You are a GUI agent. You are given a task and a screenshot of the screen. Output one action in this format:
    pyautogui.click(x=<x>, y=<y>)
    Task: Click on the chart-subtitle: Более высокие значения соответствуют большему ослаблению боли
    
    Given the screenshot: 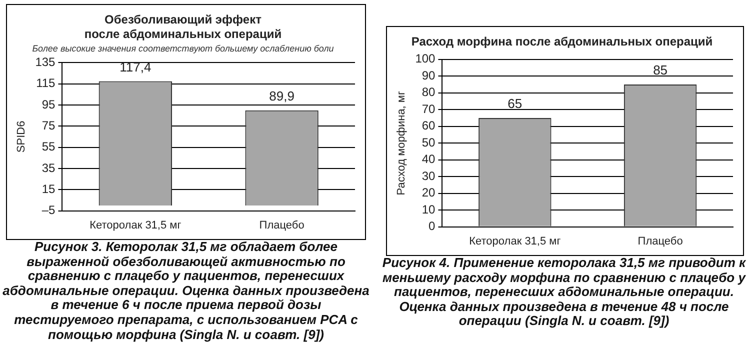 What is the action you would take?
    pyautogui.click(x=183, y=49)
    